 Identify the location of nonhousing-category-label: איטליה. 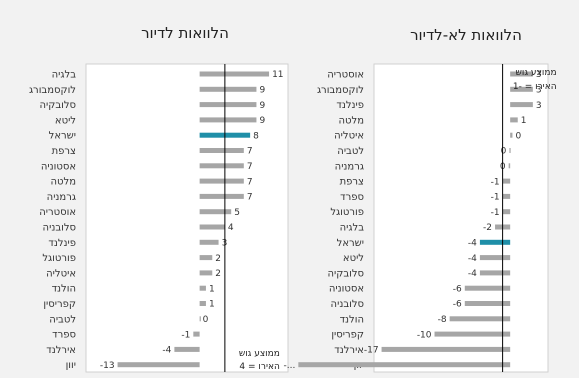
(349, 136).